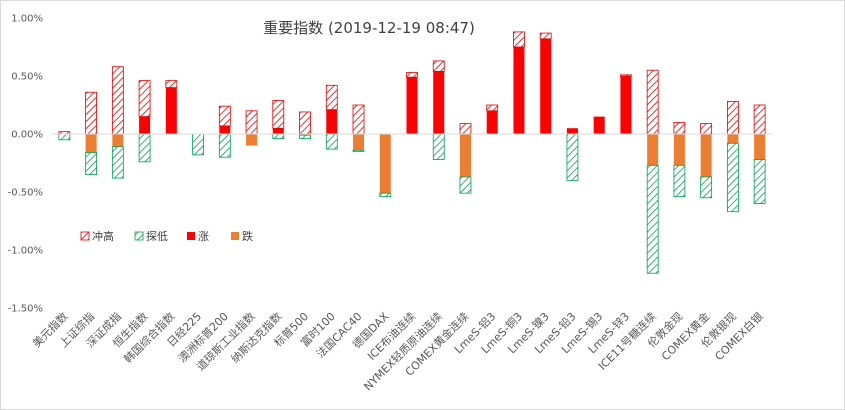 The width and height of the screenshot is (845, 410). What do you see at coordinates (247, 236) in the screenshot?
I see `legend-label: 跌` at bounding box center [247, 236].